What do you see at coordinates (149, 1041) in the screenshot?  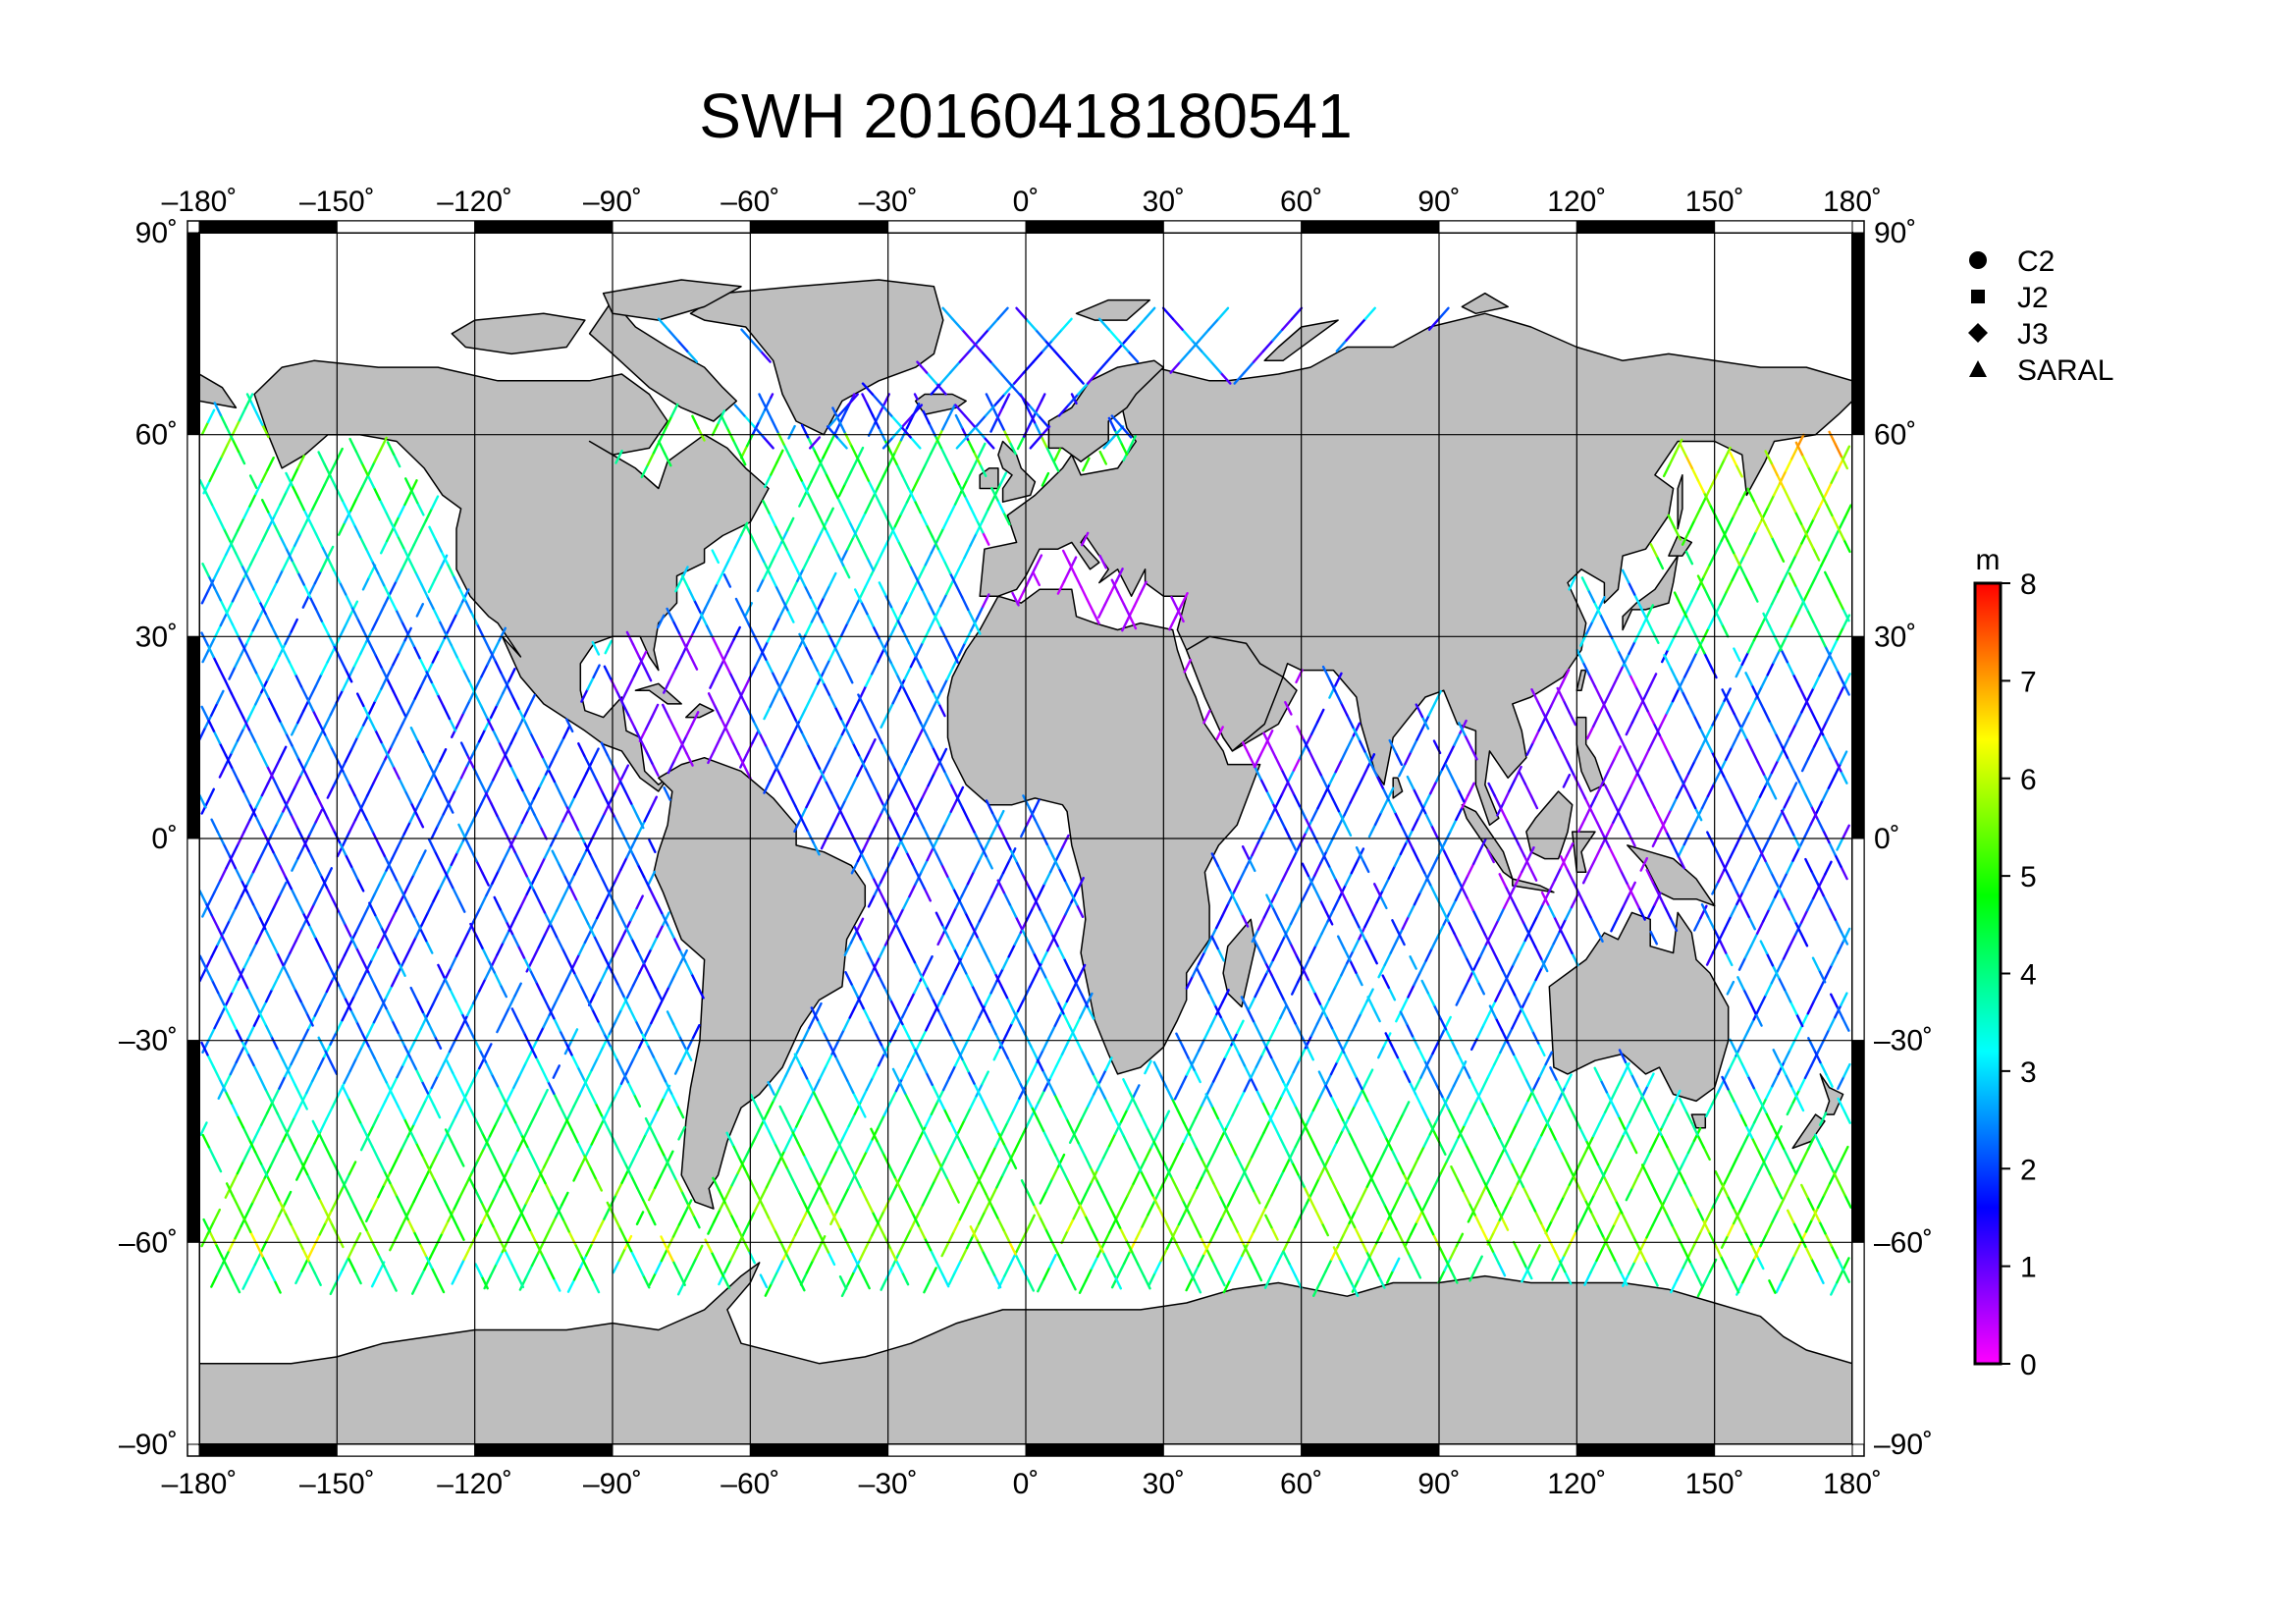 I see `lat-tick-label-left: –30˚` at bounding box center [149, 1041].